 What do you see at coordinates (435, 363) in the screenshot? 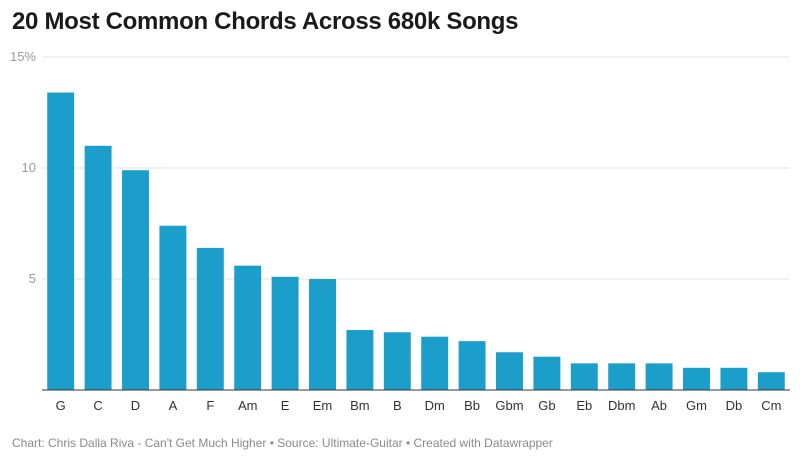
I see `bar-dm` at bounding box center [435, 363].